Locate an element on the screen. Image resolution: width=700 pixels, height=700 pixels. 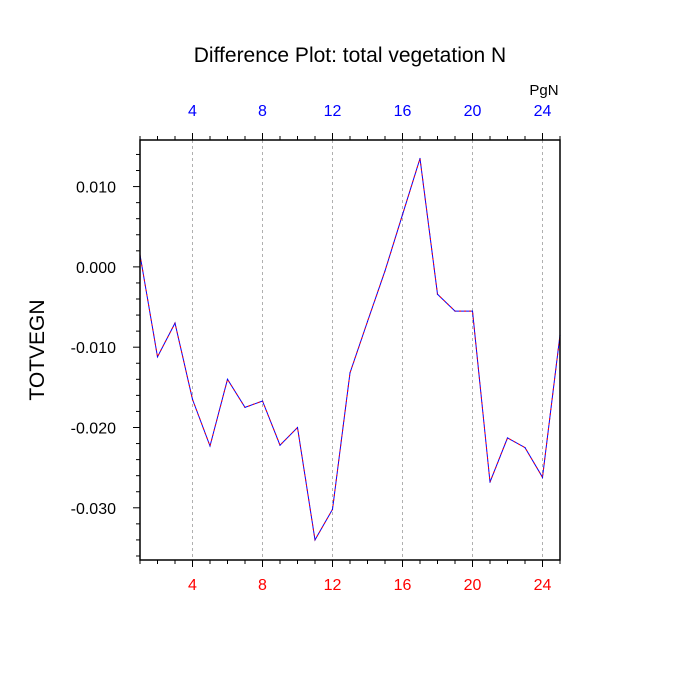
x-tick-label-top-16: 16 is located at coordinates (403, 111).